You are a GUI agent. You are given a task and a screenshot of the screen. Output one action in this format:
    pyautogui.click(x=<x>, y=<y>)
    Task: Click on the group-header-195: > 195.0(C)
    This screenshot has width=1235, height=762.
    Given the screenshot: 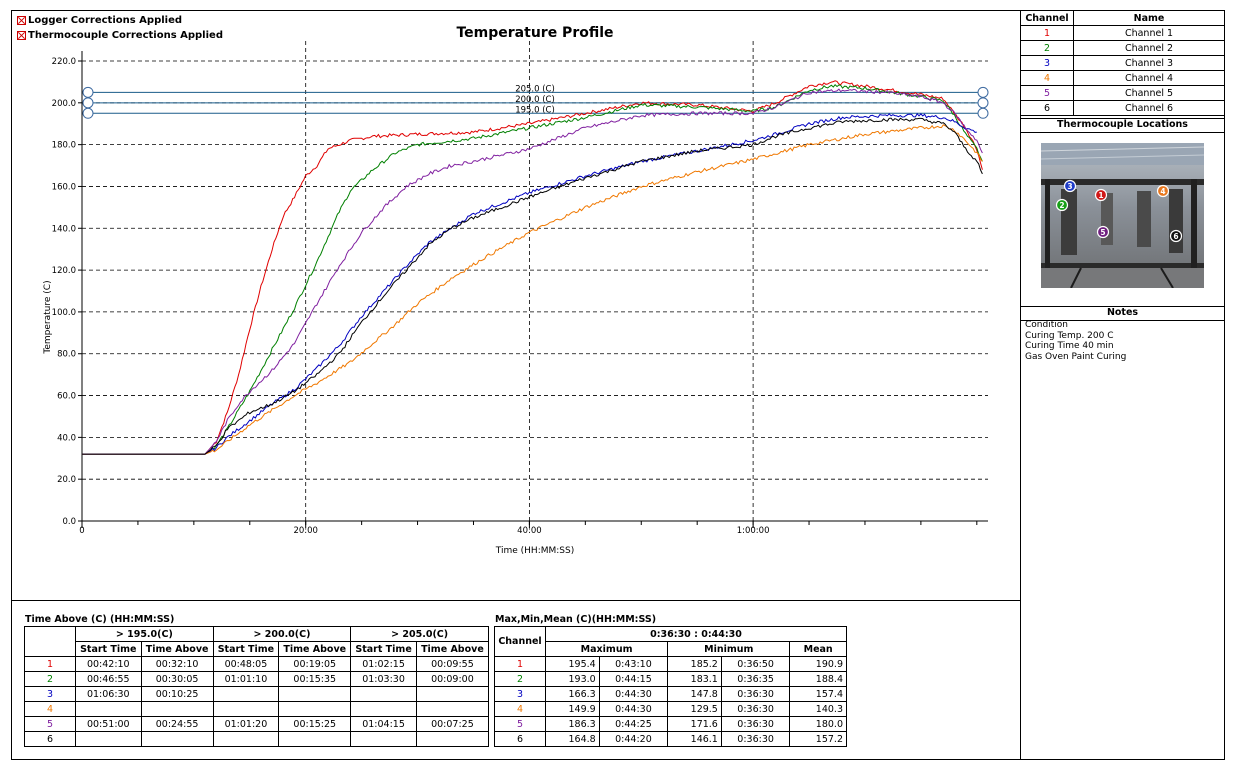 What is the action you would take?
    pyautogui.click(x=144, y=634)
    